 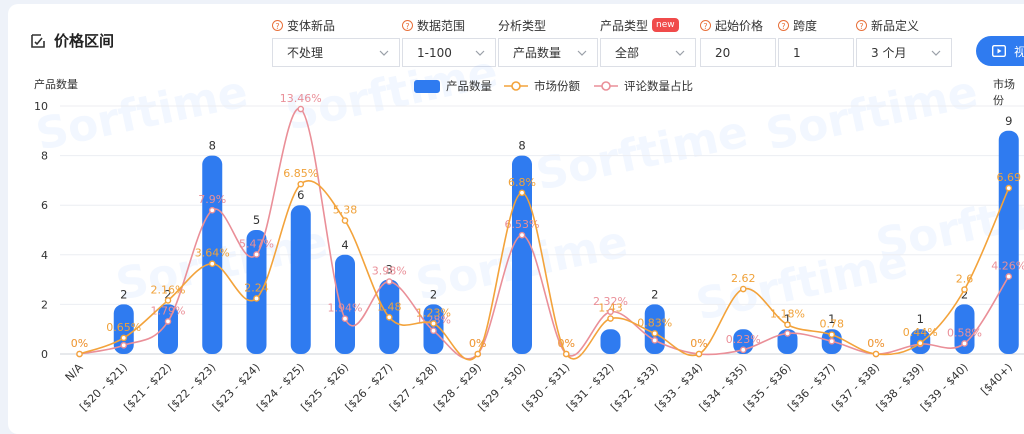 I want to click on filter-label-text: 起始价格, so click(x=739, y=25).